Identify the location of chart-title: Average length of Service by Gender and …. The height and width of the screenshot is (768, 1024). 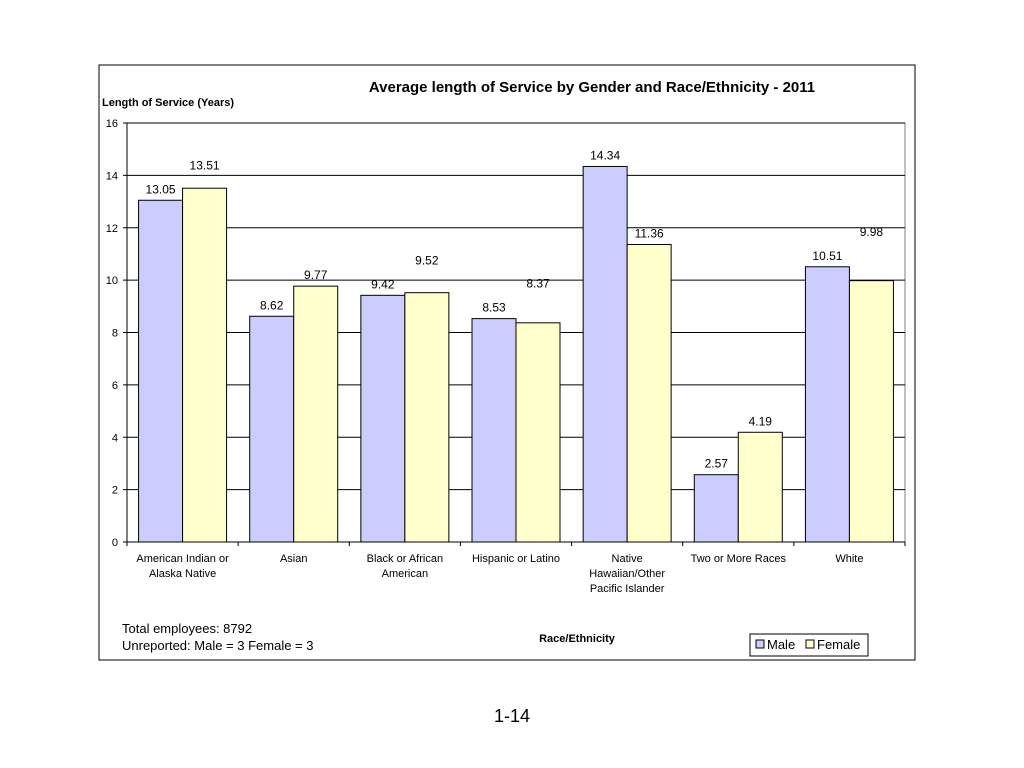
(592, 87).